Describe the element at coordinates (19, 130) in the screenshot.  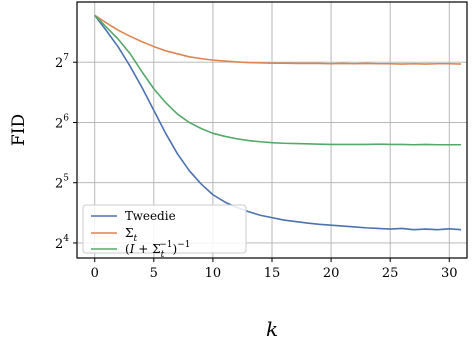
I see `y-axis-label: FID` at that location.